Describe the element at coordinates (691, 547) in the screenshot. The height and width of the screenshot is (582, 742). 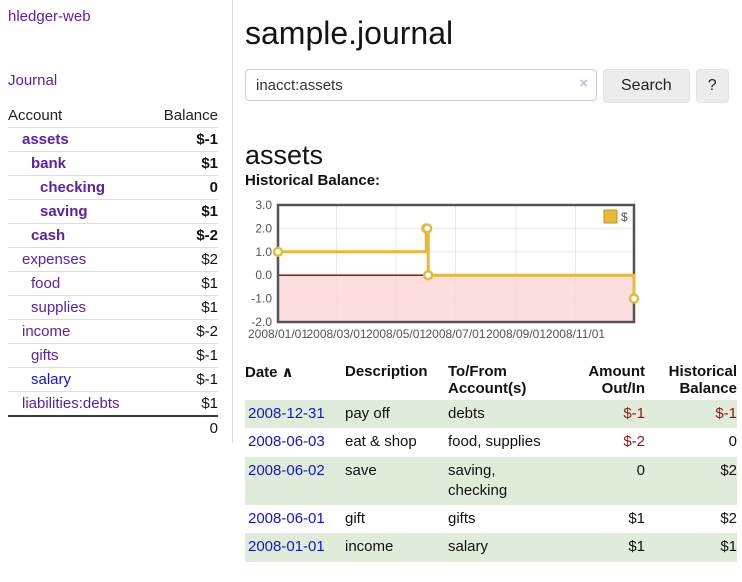
I see `register-balance: $1` at that location.